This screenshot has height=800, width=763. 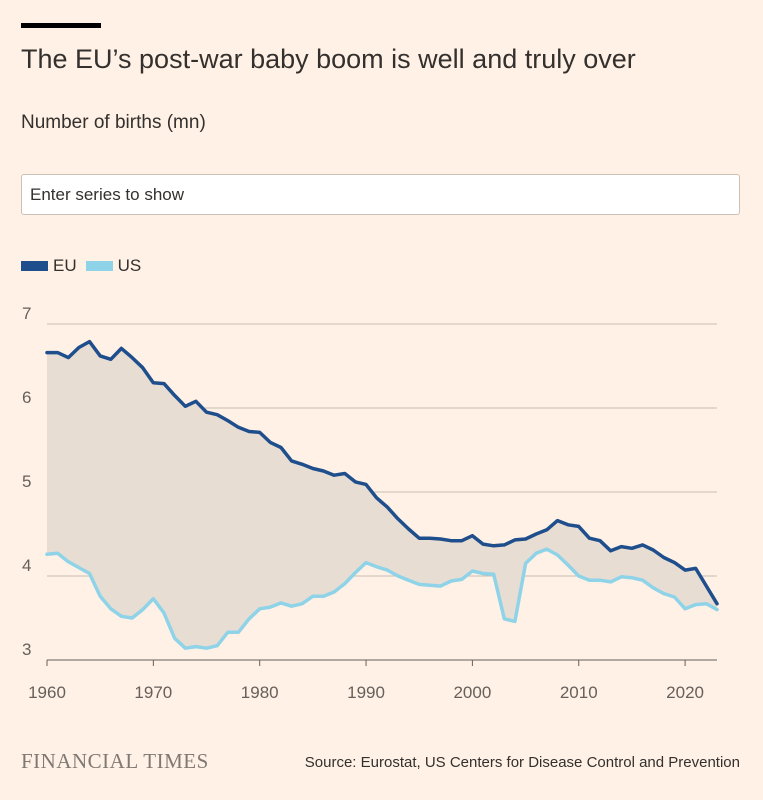 What do you see at coordinates (685, 692) in the screenshot?
I see `x-tick-label-2020: 2020` at bounding box center [685, 692].